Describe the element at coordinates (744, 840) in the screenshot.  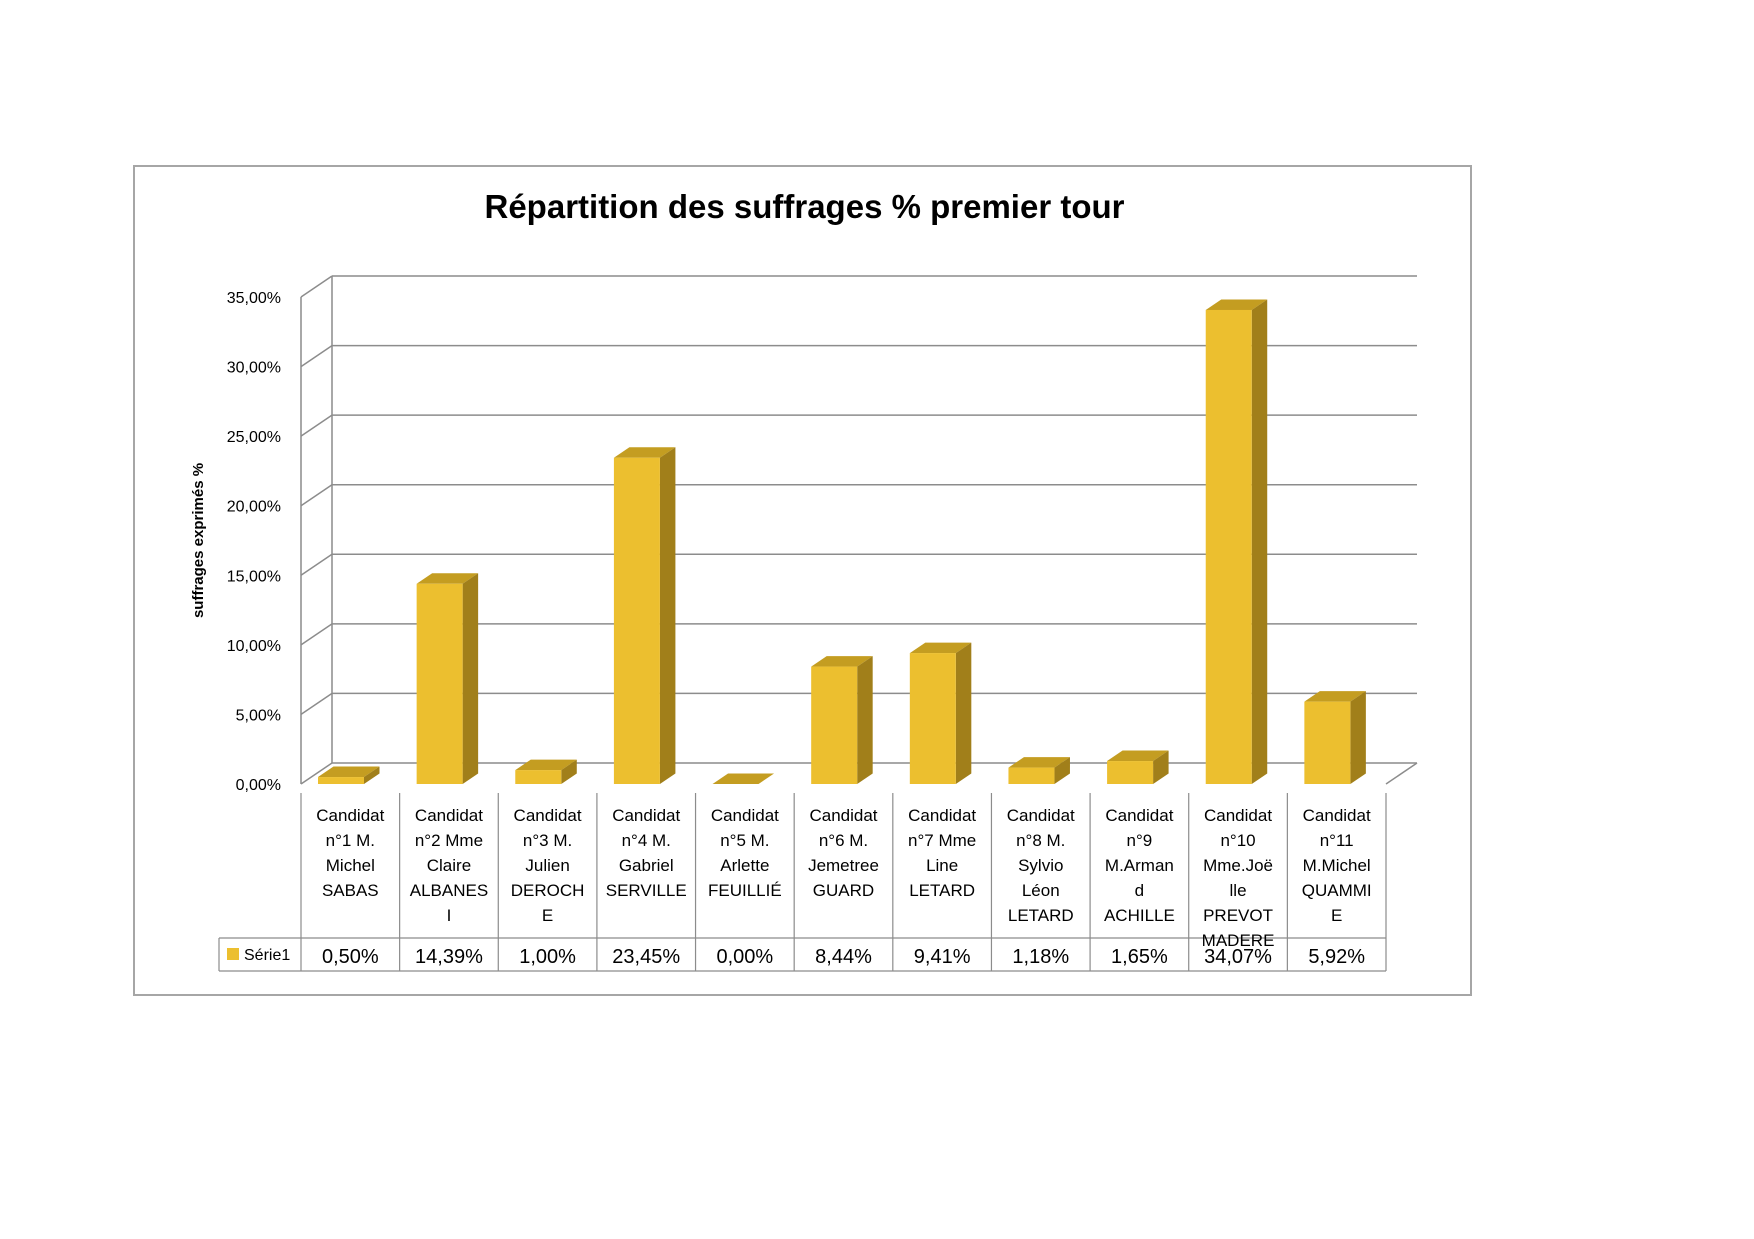
I see `x-tick-label: n°5 M.` at that location.